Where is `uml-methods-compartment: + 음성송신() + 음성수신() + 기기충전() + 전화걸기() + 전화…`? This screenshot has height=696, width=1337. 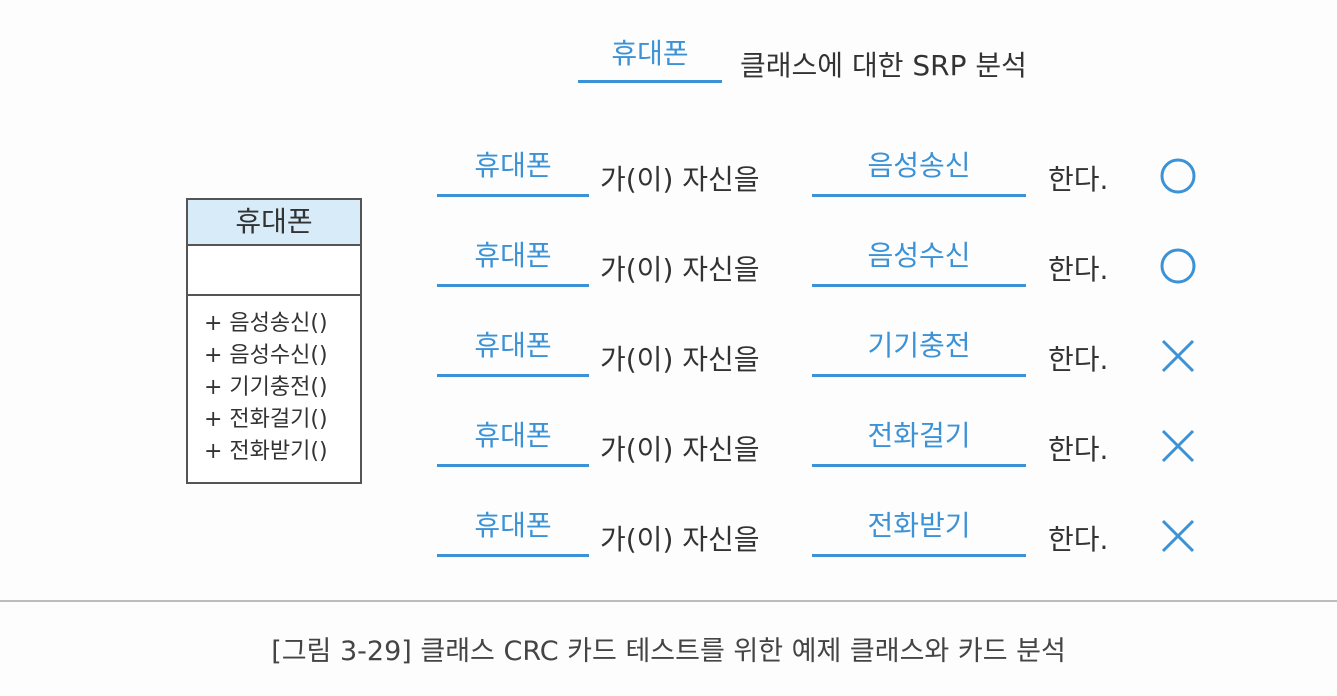
uml-methods-compartment: + 음성송신() + 음성수신() + 기기충전() + 전화걸기() + 전화… is located at coordinates (274, 382).